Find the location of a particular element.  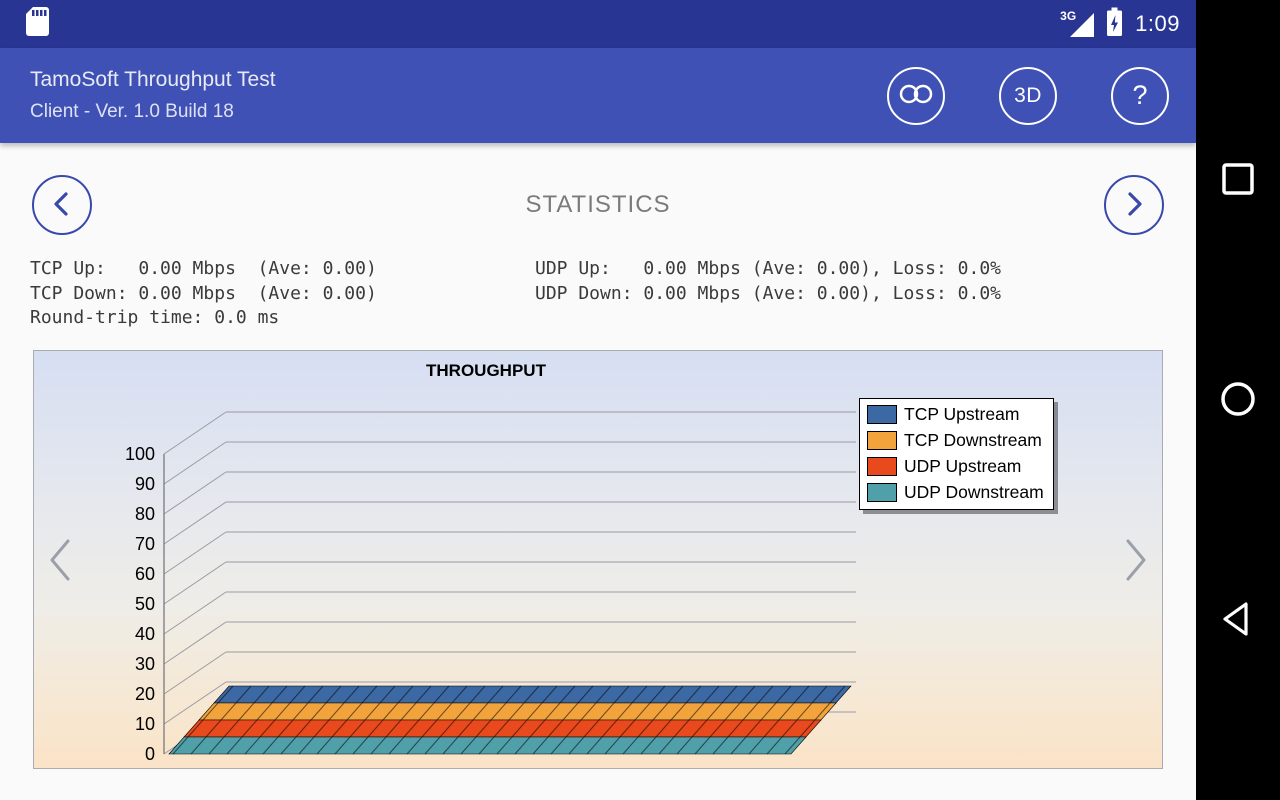

legend-item: TCP Upstream is located at coordinates (955, 414).